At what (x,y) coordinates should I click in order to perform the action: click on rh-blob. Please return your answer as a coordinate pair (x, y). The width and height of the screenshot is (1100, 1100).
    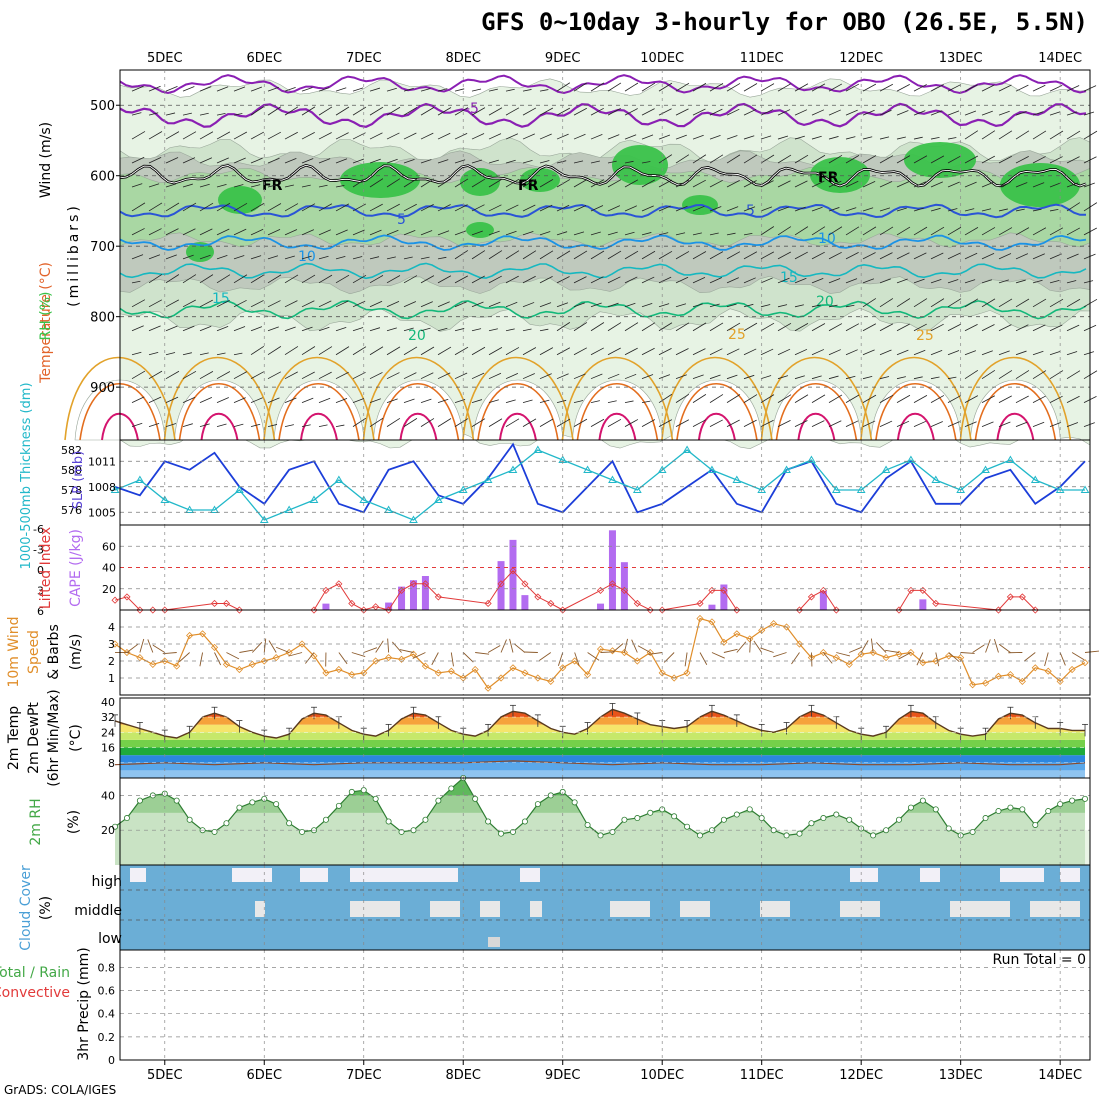
    Looking at the image, I should click on (480, 230).